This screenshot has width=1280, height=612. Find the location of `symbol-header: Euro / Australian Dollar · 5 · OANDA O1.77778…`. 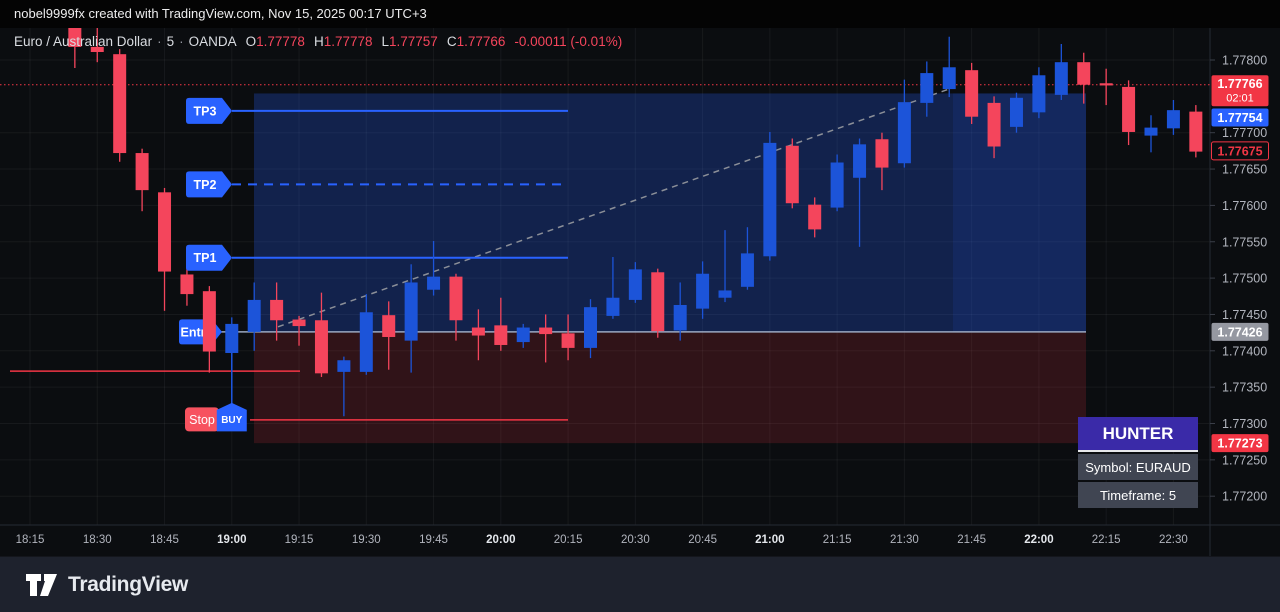

symbol-header: Euro / Australian Dollar · 5 · OANDA O1.77778… is located at coordinates (318, 41).